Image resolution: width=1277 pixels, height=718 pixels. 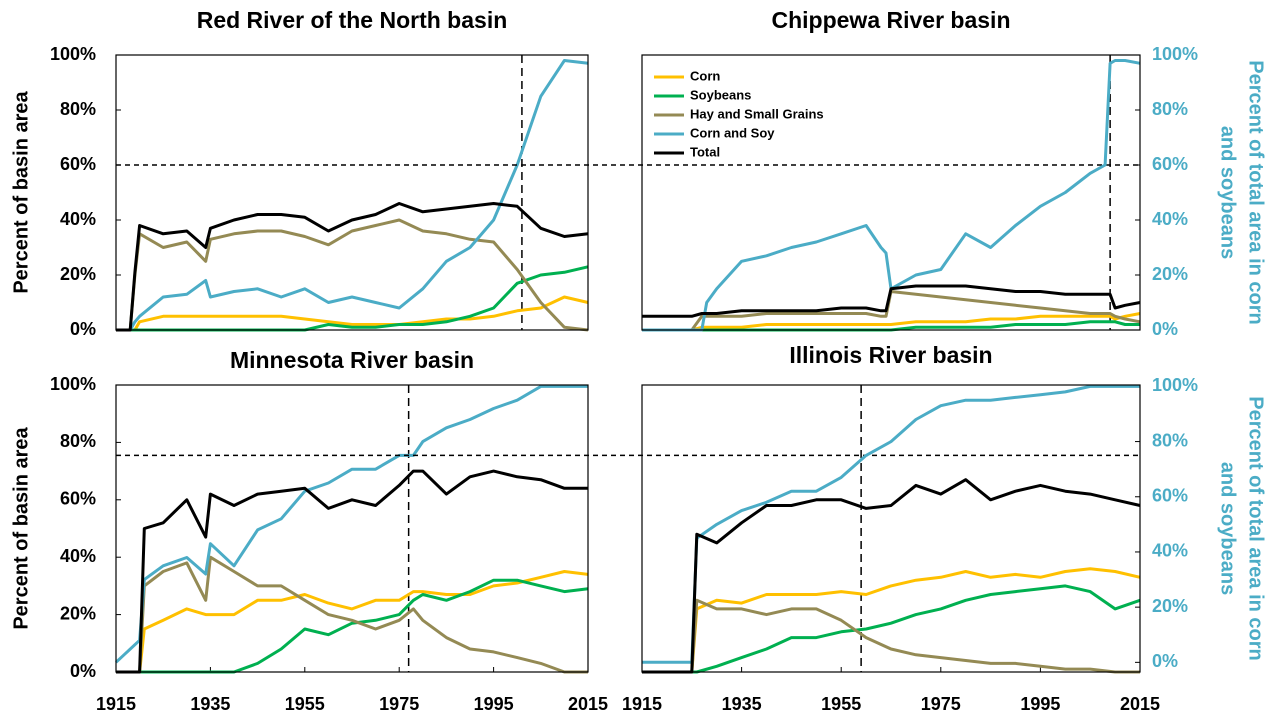 What do you see at coordinates (352, 360) in the screenshot?
I see `panel-title: Minnesota River basin` at bounding box center [352, 360].